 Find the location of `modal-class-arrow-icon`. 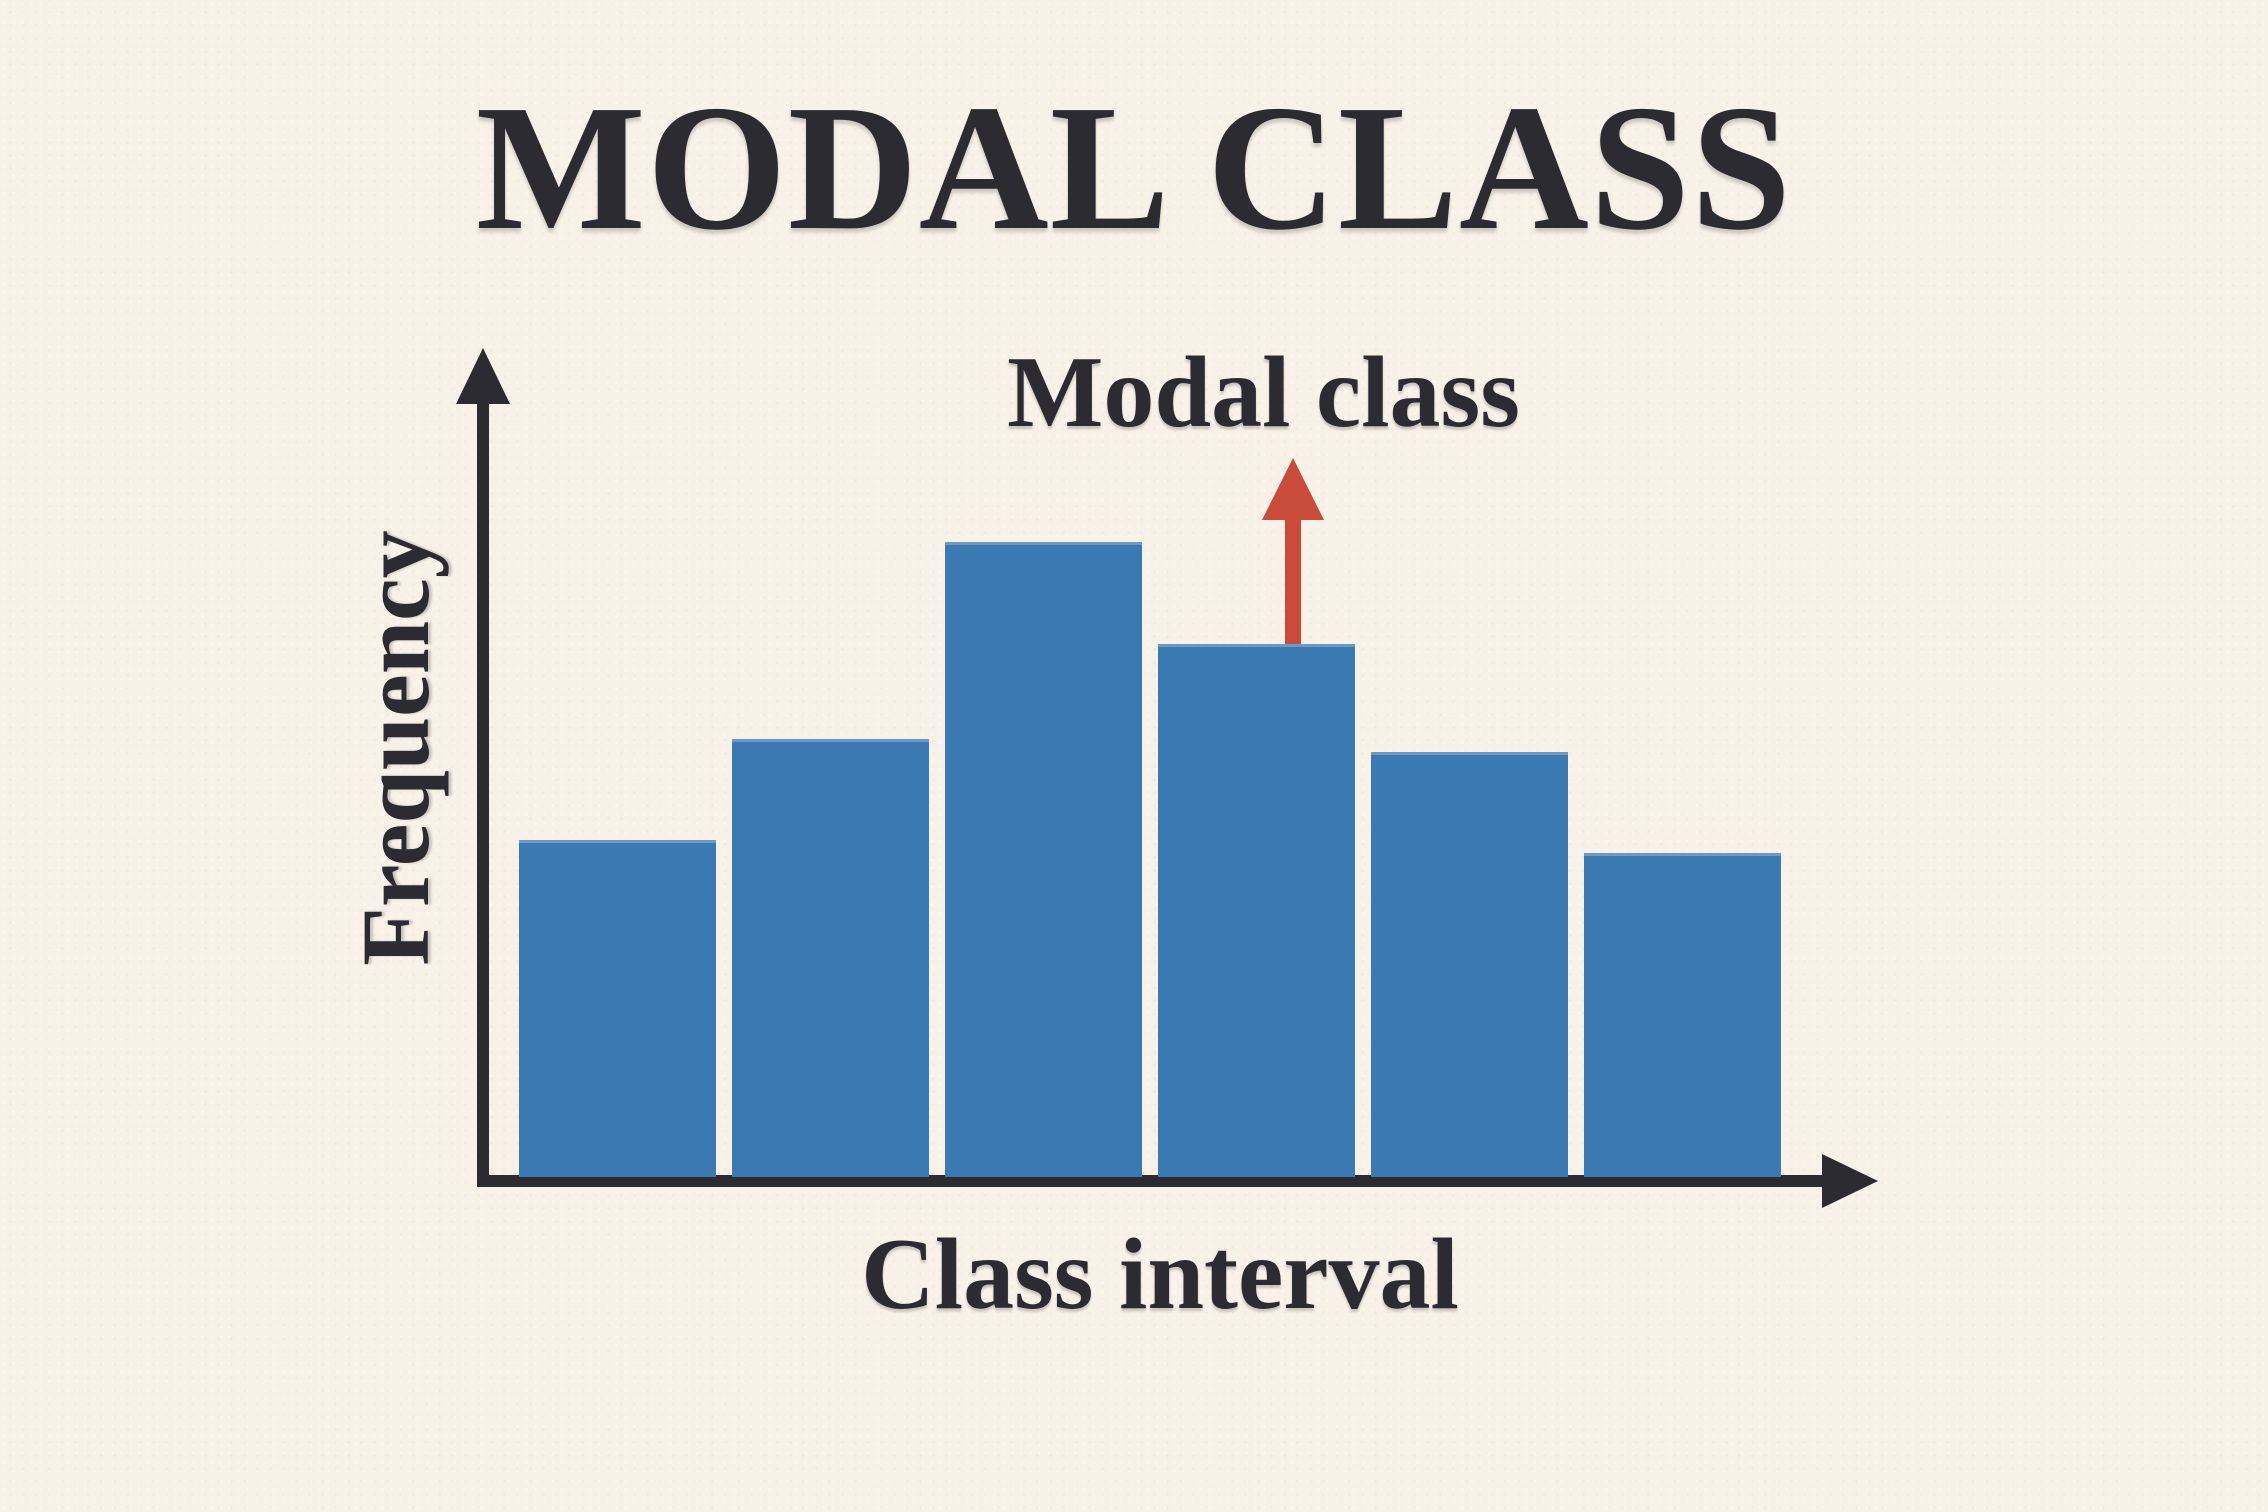

modal-class-arrow-icon is located at coordinates (1292, 489).